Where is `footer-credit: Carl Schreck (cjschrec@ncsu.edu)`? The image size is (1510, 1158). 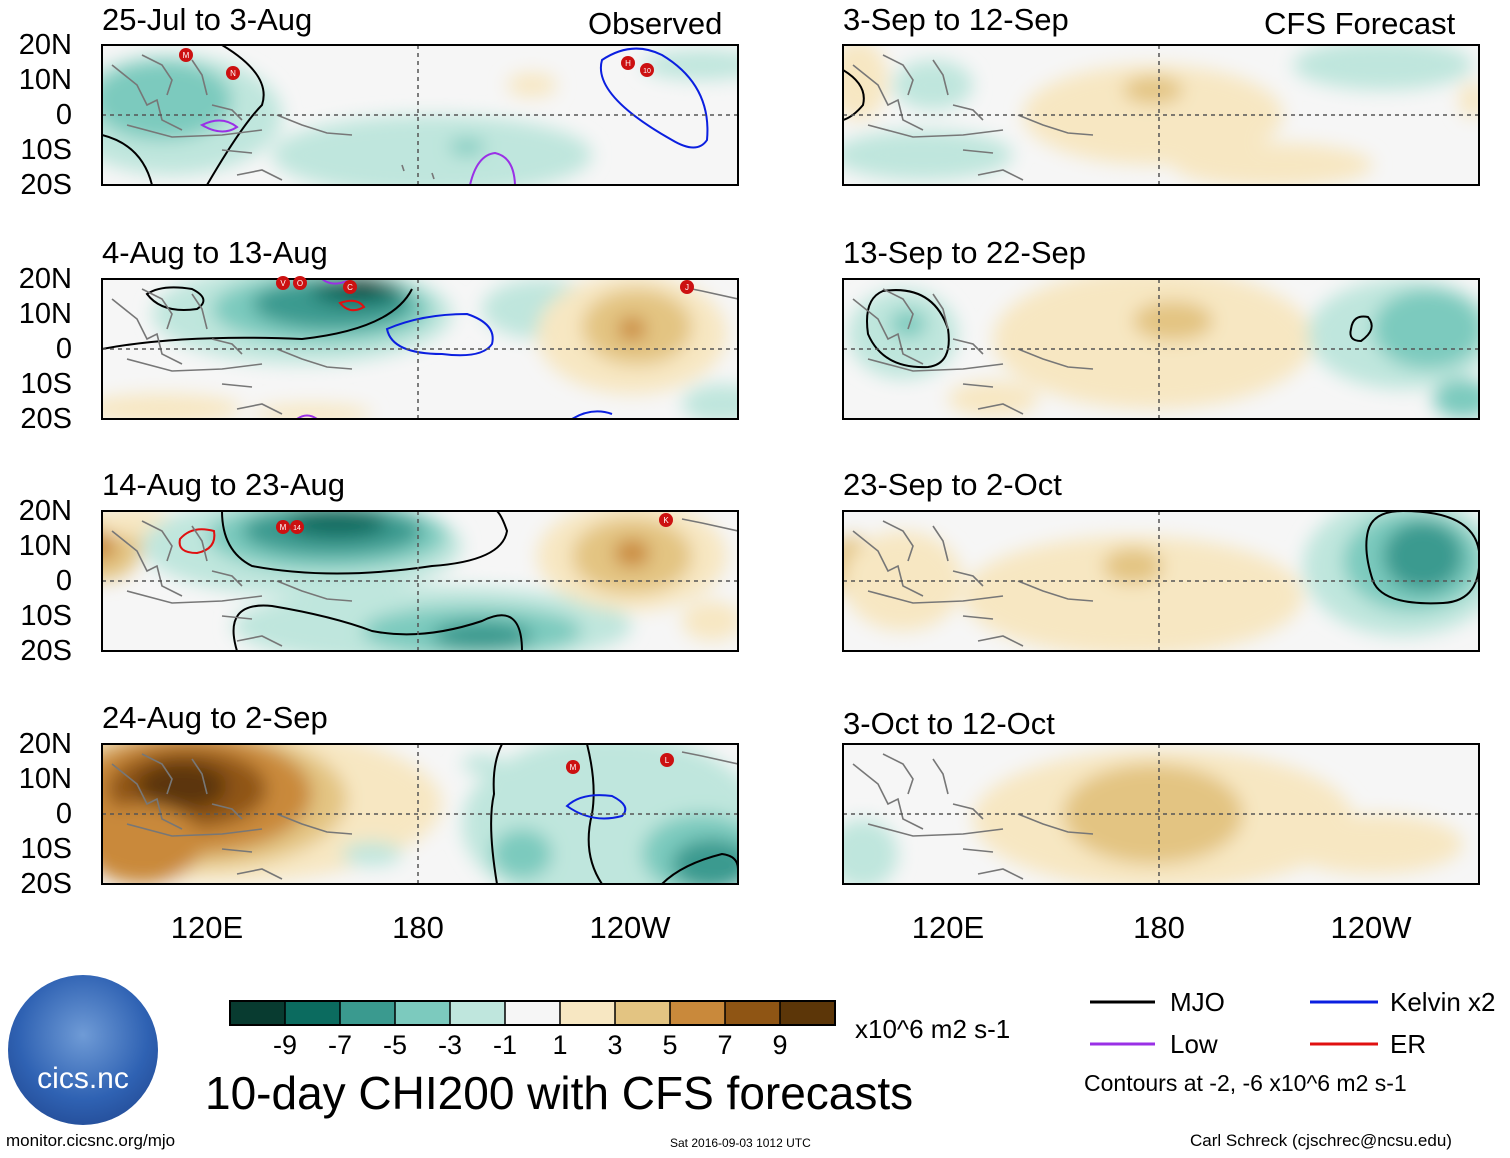
footer-credit: Carl Schreck (cjschrec@ncsu.edu) is located at coordinates (1321, 1140).